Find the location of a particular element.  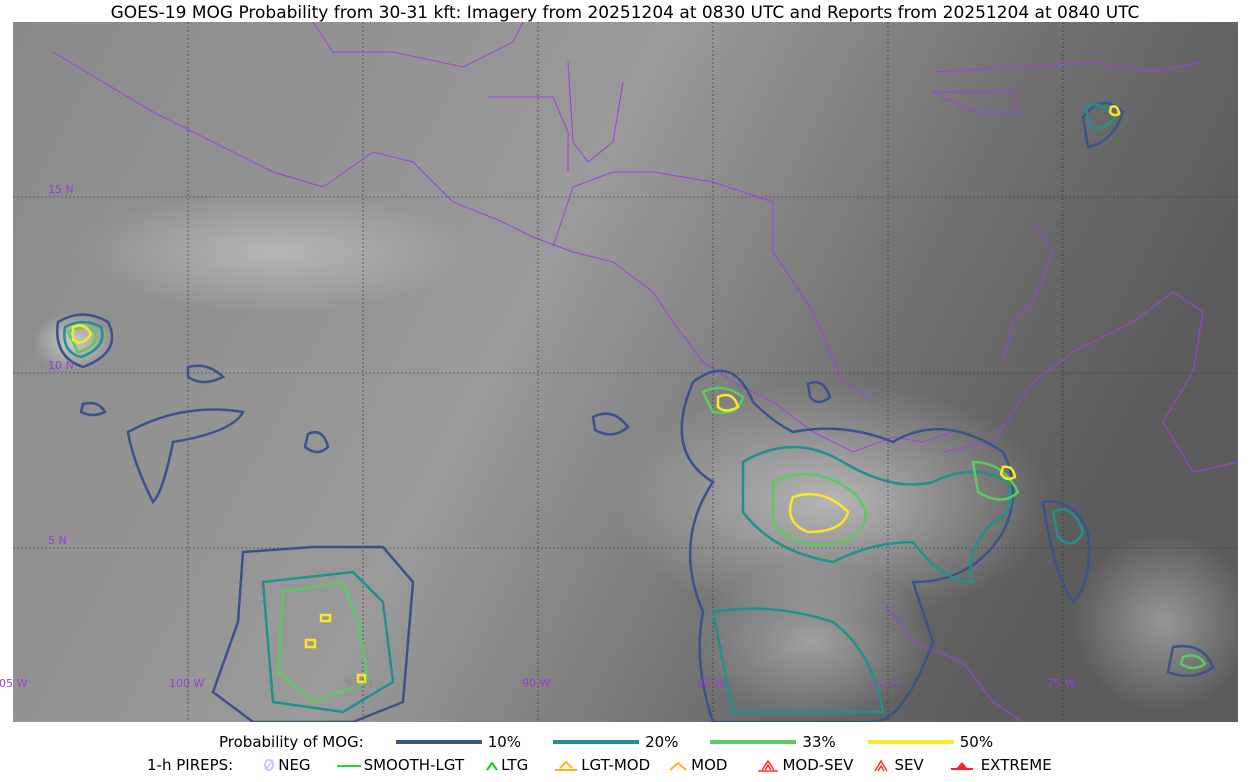

probability-legend: Probability of MOG: 10% 20% 33% 50% is located at coordinates (606, 742).